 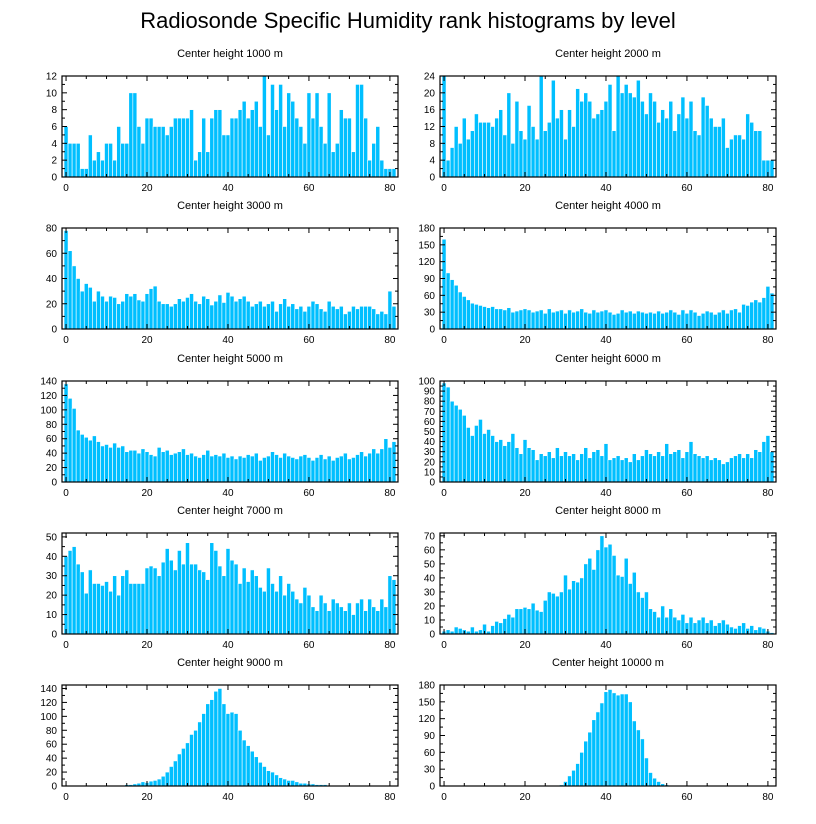 I want to click on panel-title: Center height 2000 m, so click(x=608, y=54).